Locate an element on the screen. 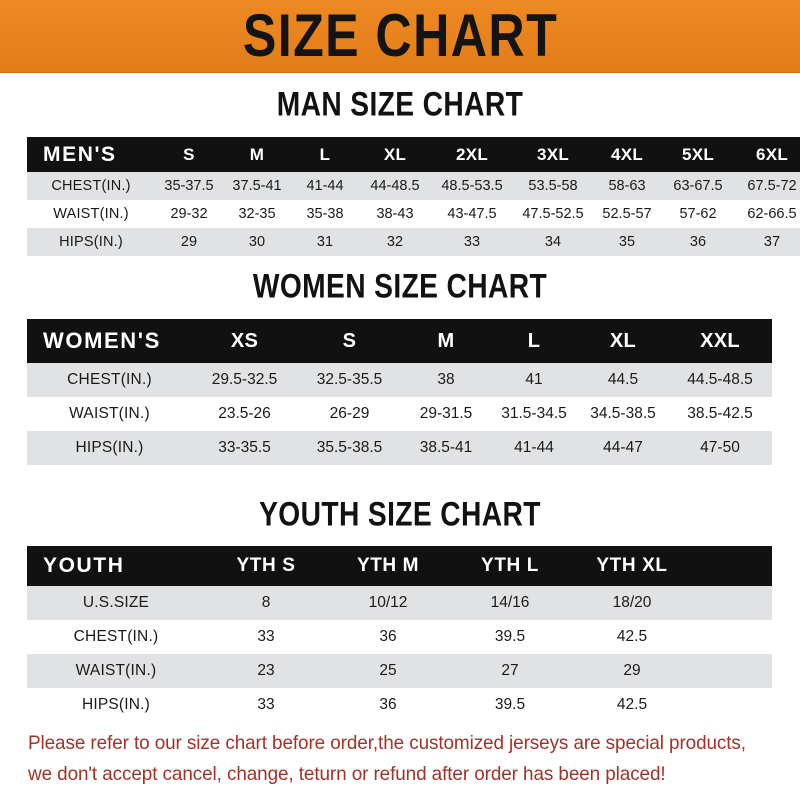 The width and height of the screenshot is (800, 800). man-section-title: MAN SIZE CHART is located at coordinates (400, 104).